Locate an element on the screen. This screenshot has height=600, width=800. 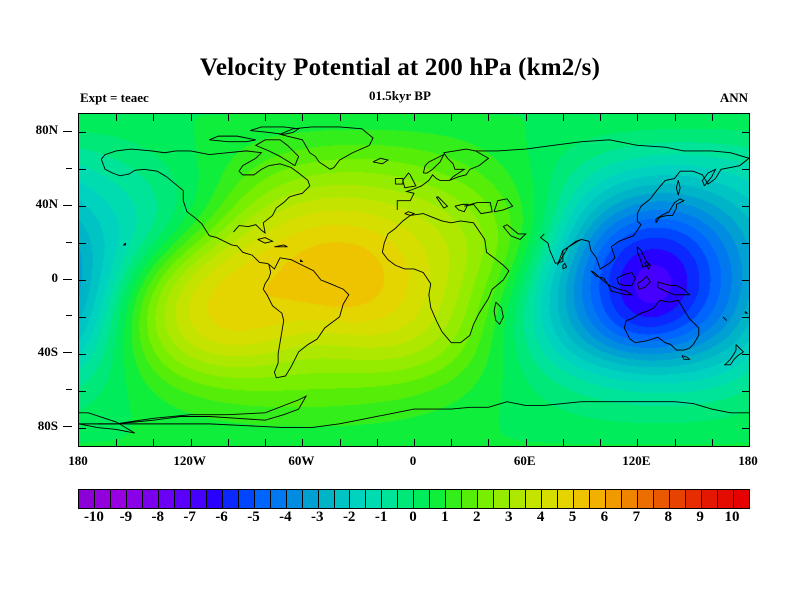
colorbar-tick-label: -7 is located at coordinates (189, 517).